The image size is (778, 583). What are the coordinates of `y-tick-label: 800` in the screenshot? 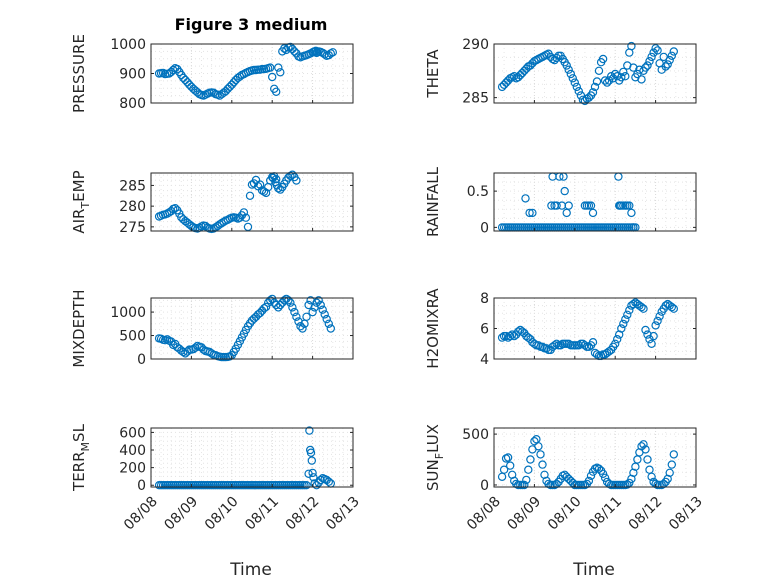 It's located at (132, 104).